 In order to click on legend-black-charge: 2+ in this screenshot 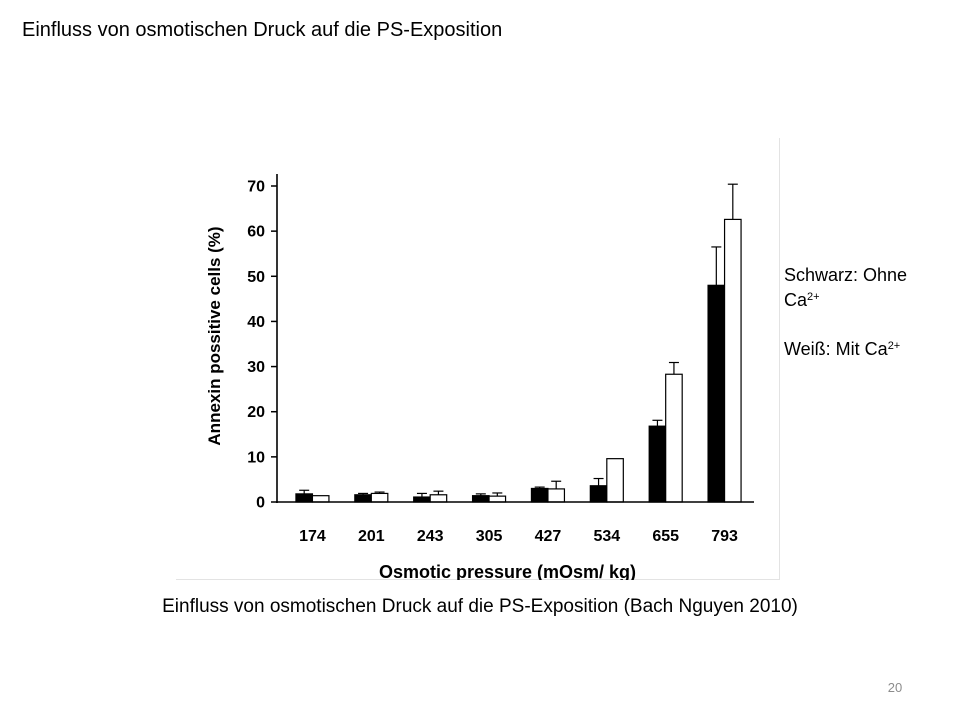, I will do `click(813, 297)`.